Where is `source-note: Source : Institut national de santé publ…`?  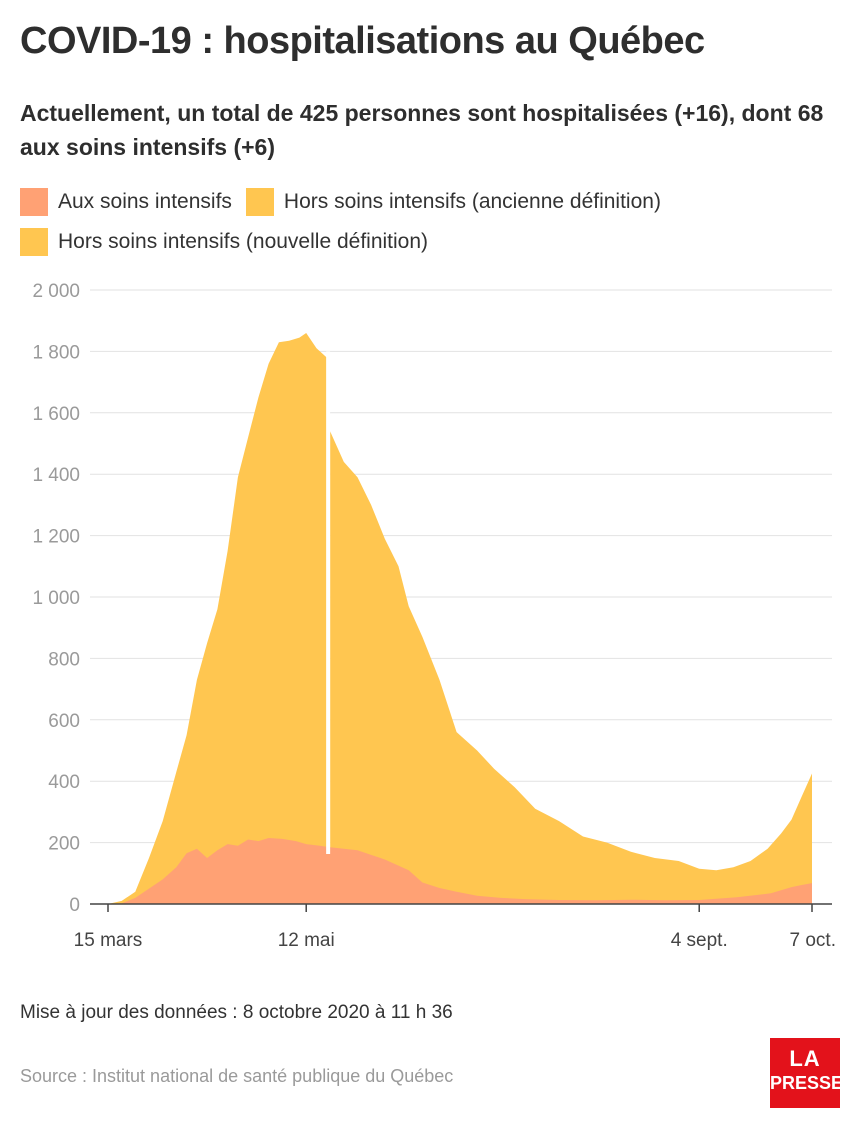 source-note: Source : Institut national de santé publ… is located at coordinates (237, 1076).